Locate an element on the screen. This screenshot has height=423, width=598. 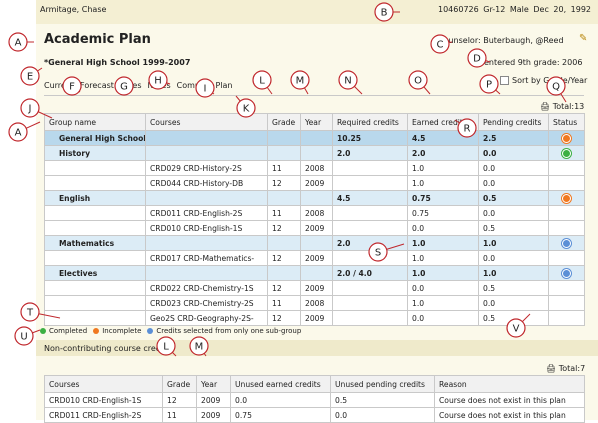
callout-label: Q is located at coordinates (556, 87).